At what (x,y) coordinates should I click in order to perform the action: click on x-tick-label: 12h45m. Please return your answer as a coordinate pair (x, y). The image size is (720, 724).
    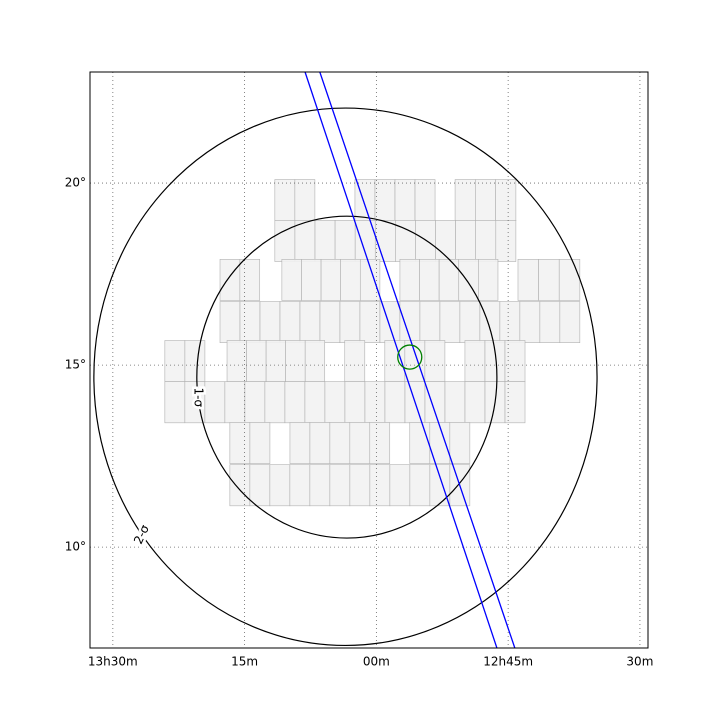
    Looking at the image, I should click on (508, 662).